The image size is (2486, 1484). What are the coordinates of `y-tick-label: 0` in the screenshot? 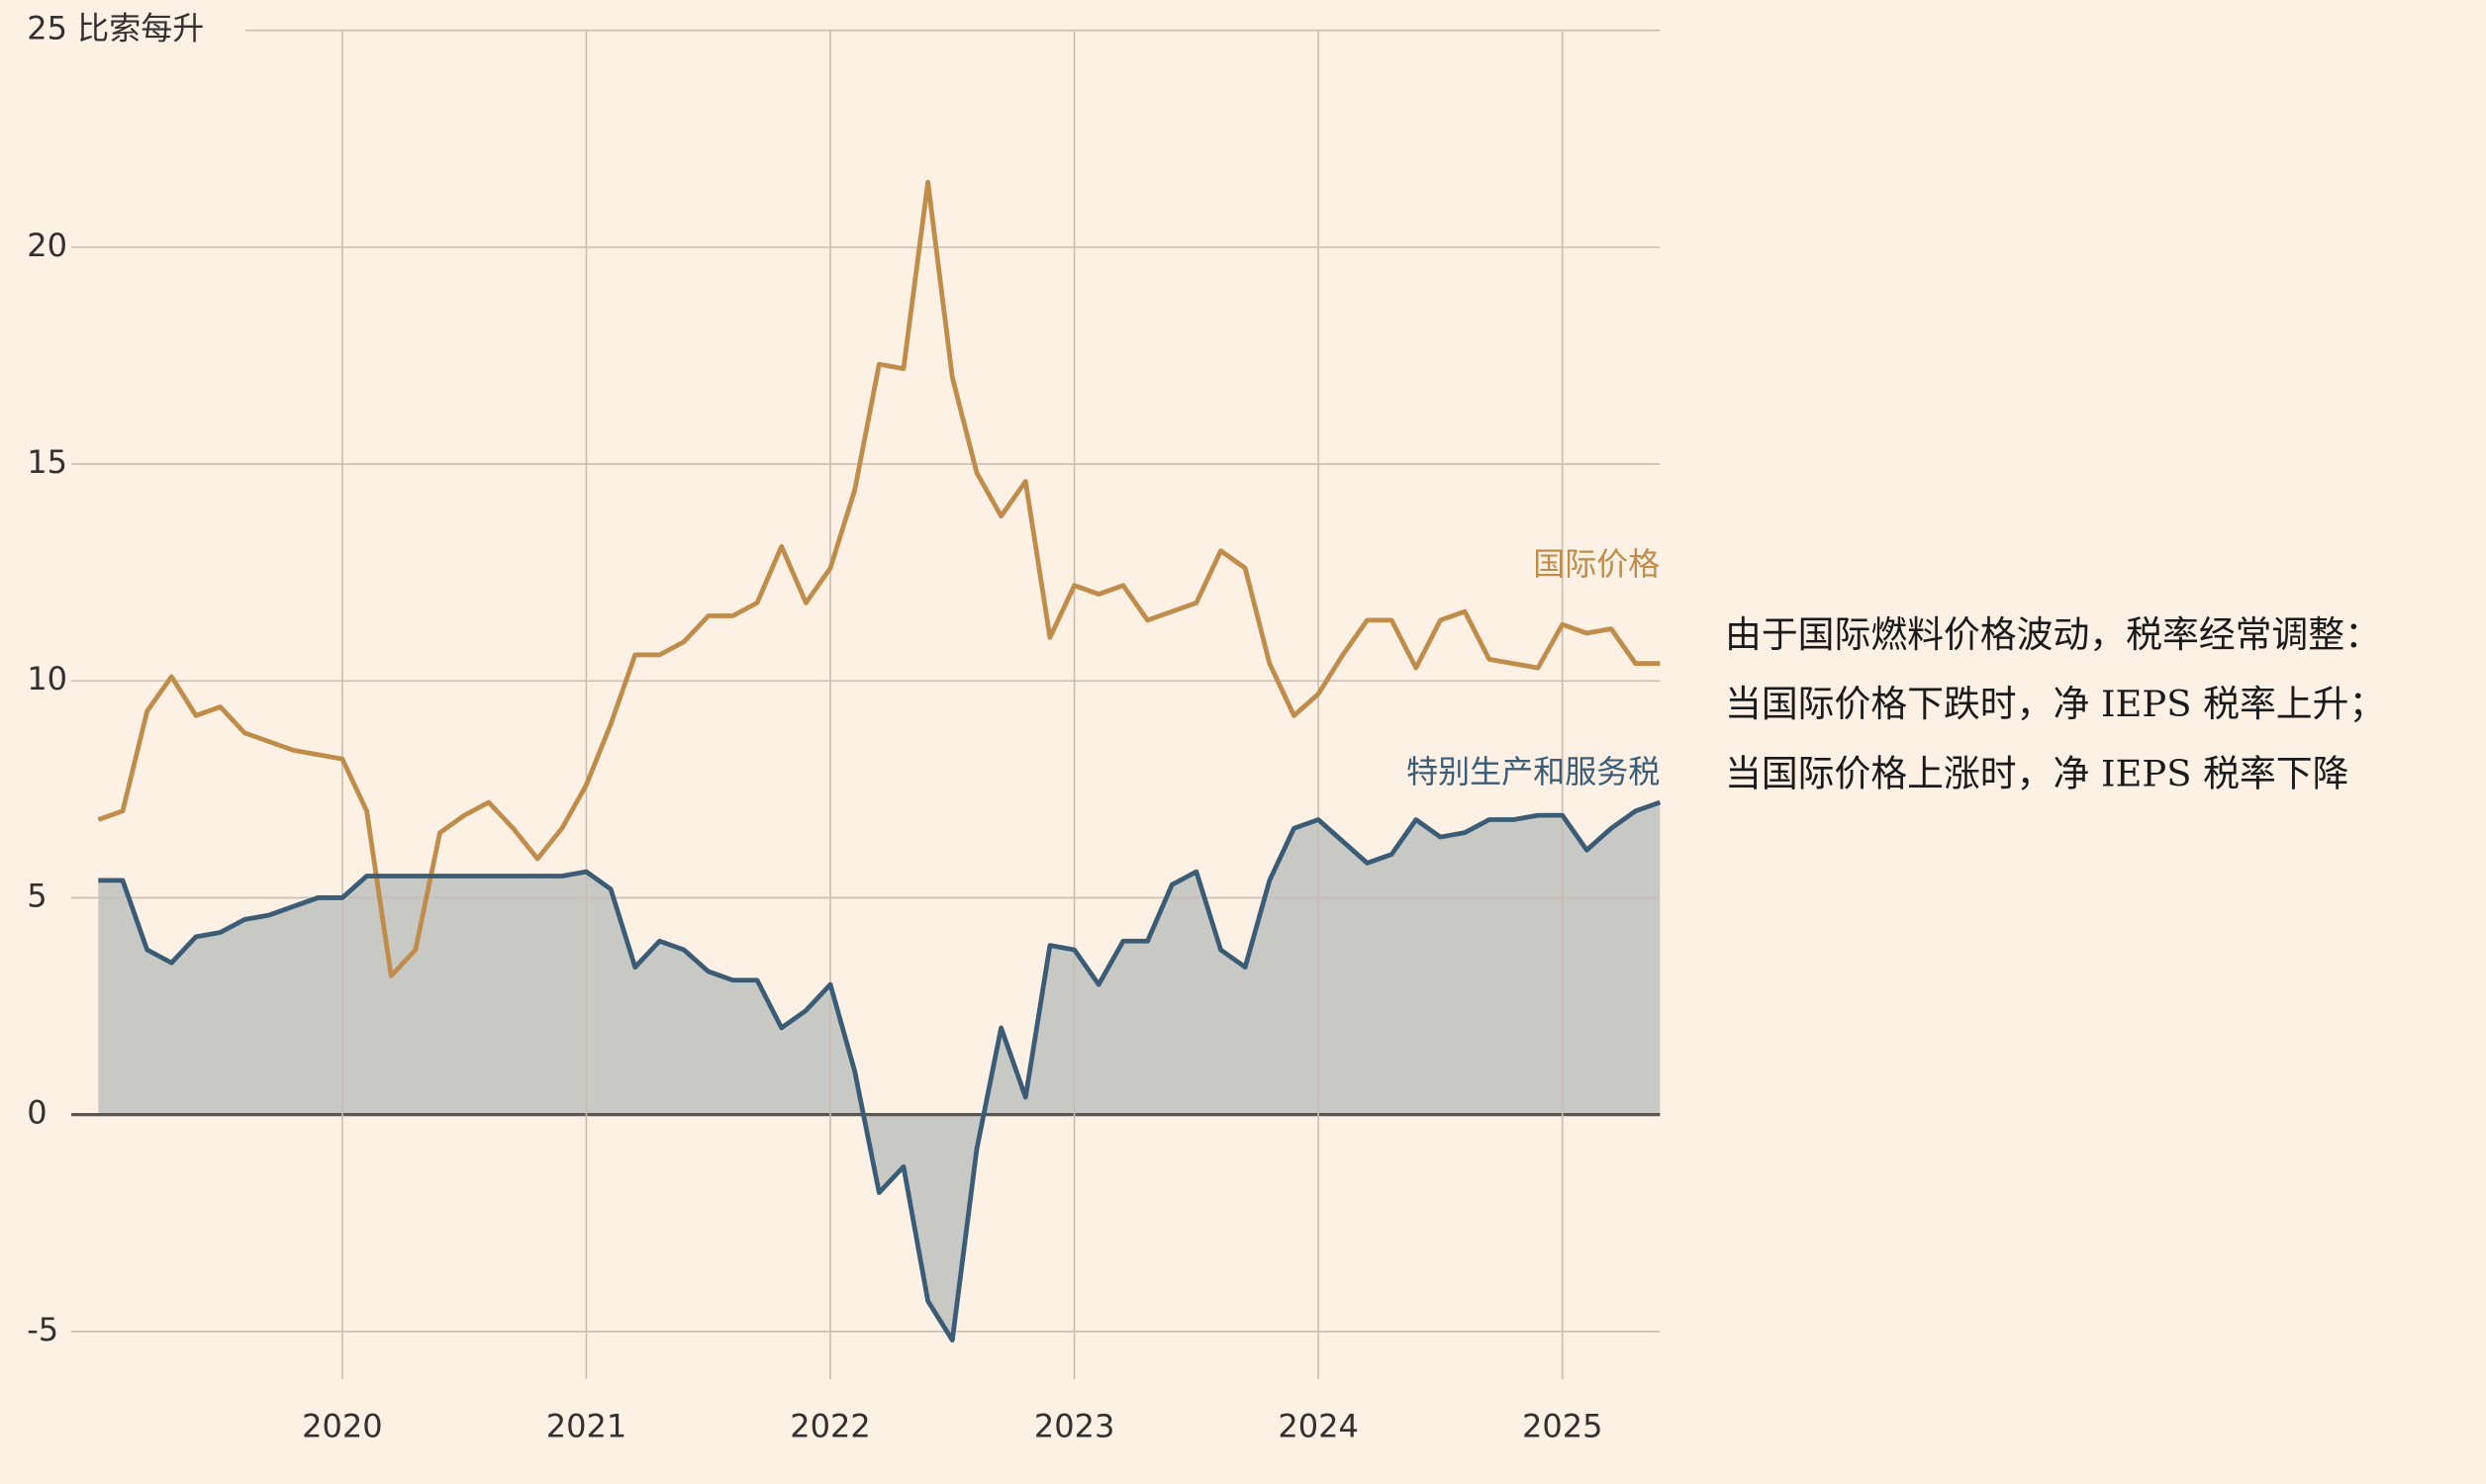 It's located at (37, 1113).